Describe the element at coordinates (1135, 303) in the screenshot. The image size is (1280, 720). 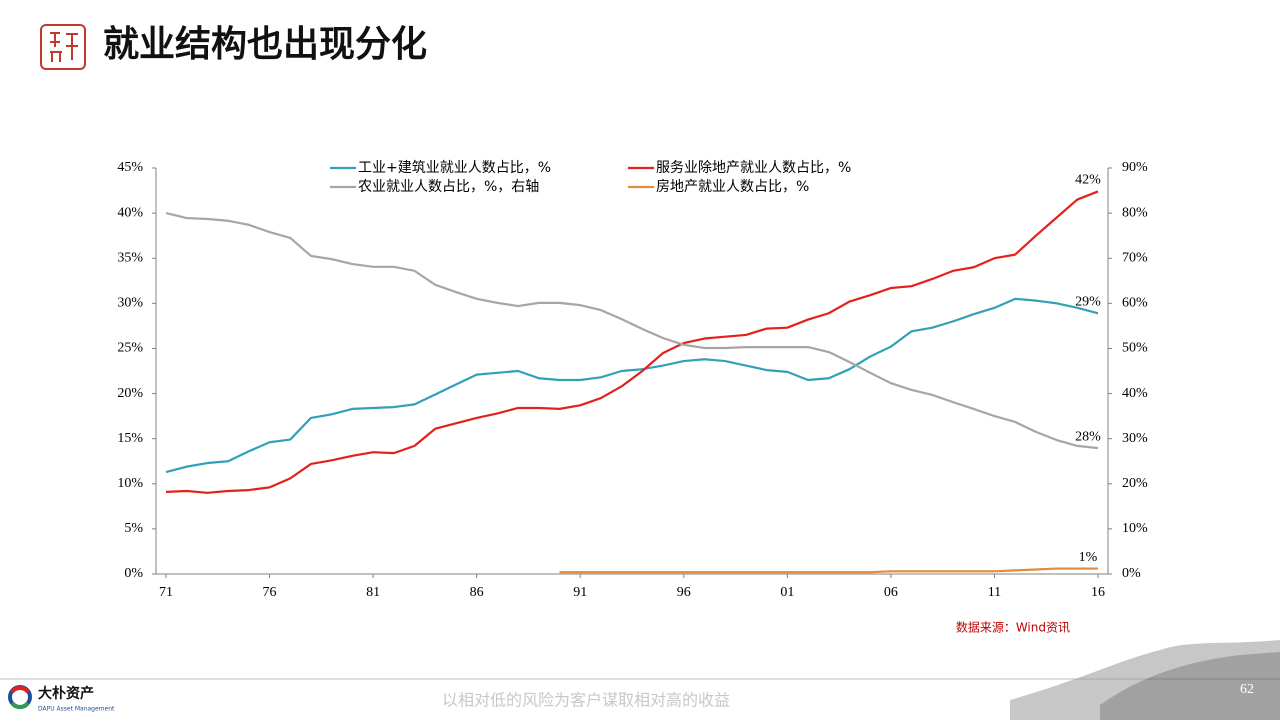
I see `y2-tick-label: 60%` at that location.